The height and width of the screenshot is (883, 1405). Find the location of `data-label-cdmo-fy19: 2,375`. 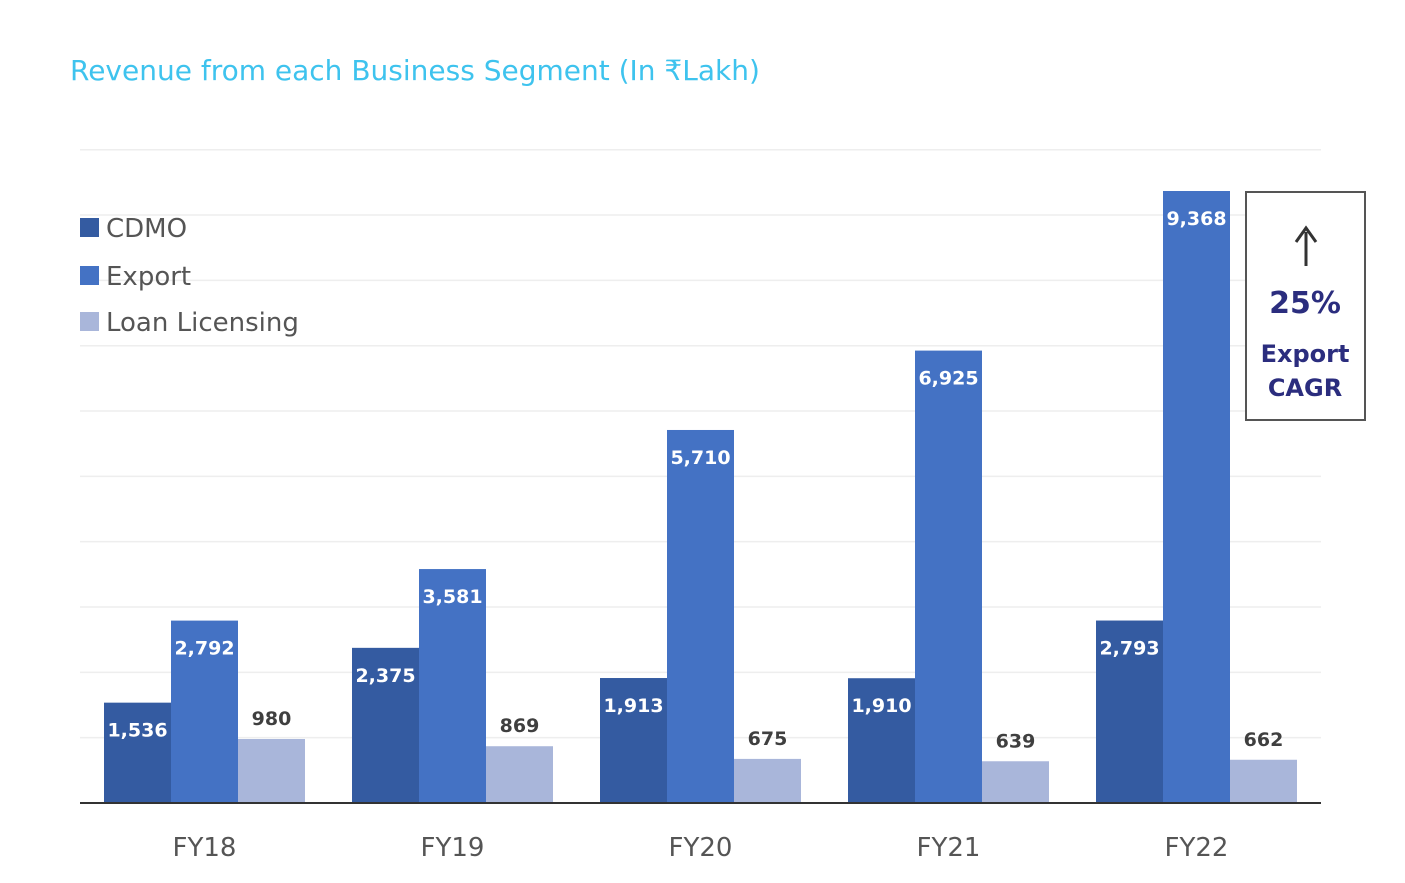

data-label-cdmo-fy19: 2,375 is located at coordinates (385, 676).